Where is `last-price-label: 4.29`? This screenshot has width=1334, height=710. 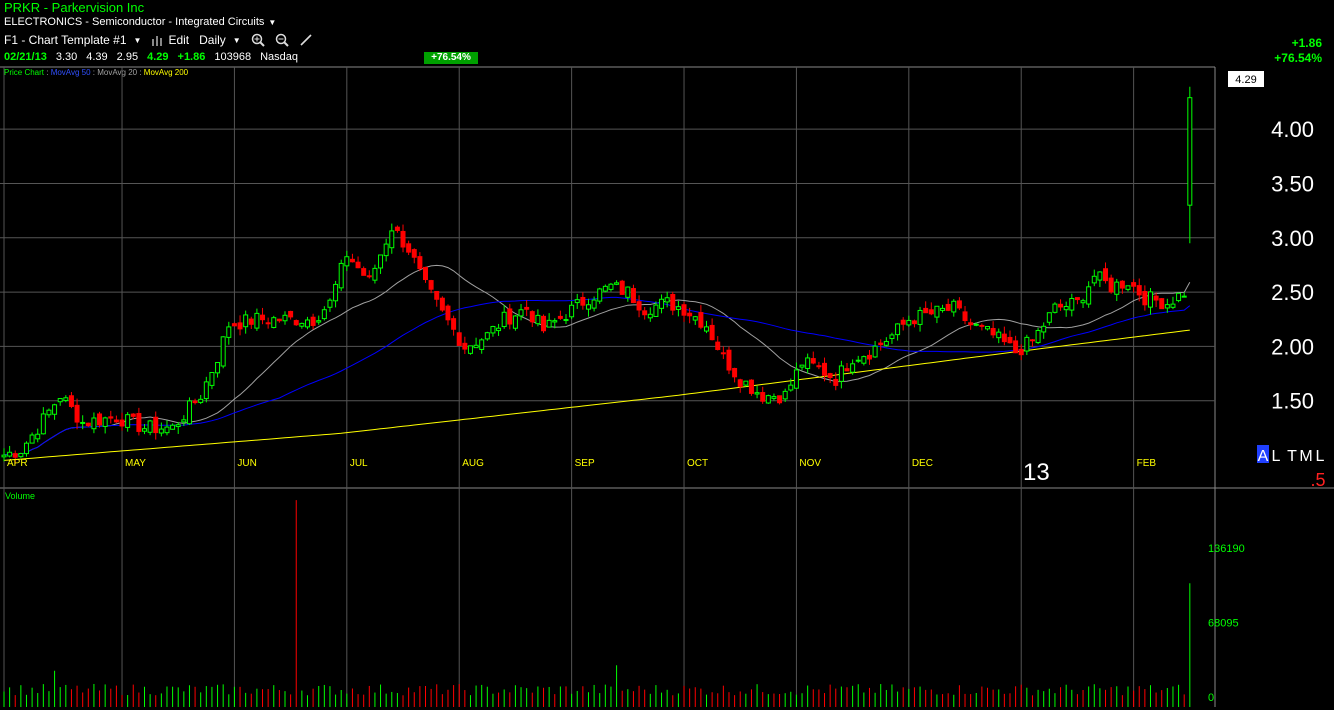
last-price-label: 4.29 is located at coordinates (1245, 80).